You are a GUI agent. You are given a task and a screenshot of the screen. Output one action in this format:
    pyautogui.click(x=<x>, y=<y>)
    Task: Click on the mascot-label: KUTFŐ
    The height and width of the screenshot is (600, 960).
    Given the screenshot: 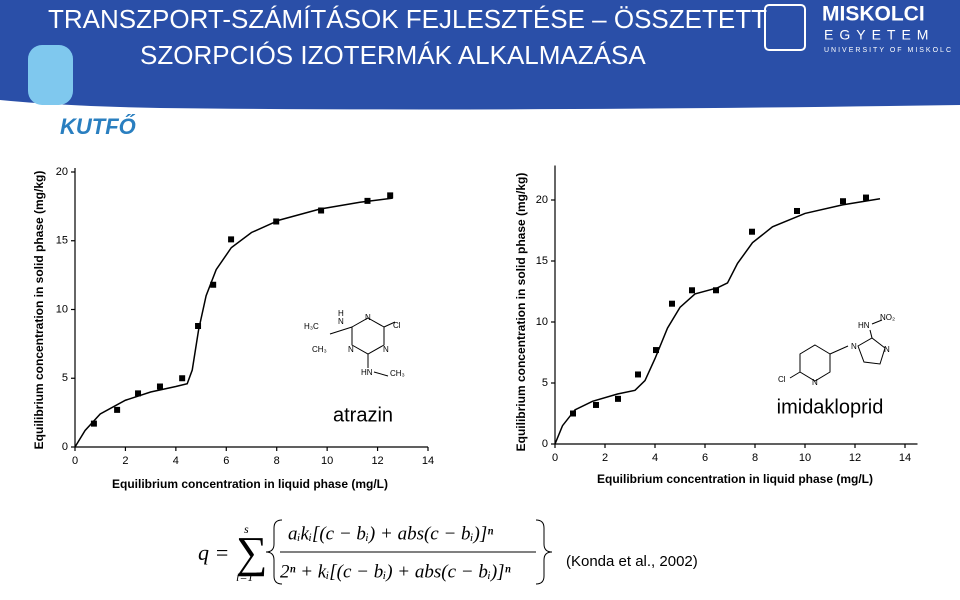 What is the action you would take?
    pyautogui.click(x=98, y=126)
    